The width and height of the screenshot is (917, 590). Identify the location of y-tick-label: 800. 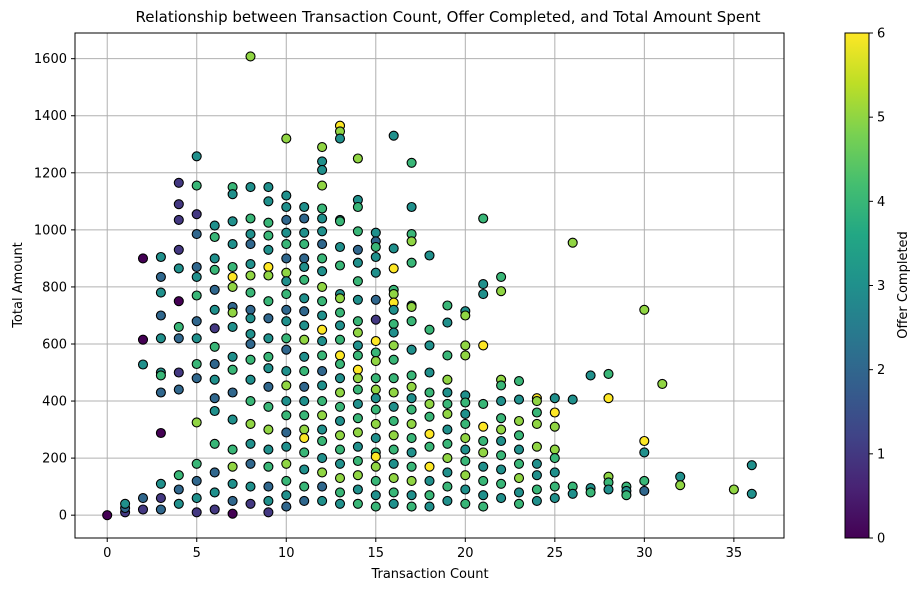
(54, 287).